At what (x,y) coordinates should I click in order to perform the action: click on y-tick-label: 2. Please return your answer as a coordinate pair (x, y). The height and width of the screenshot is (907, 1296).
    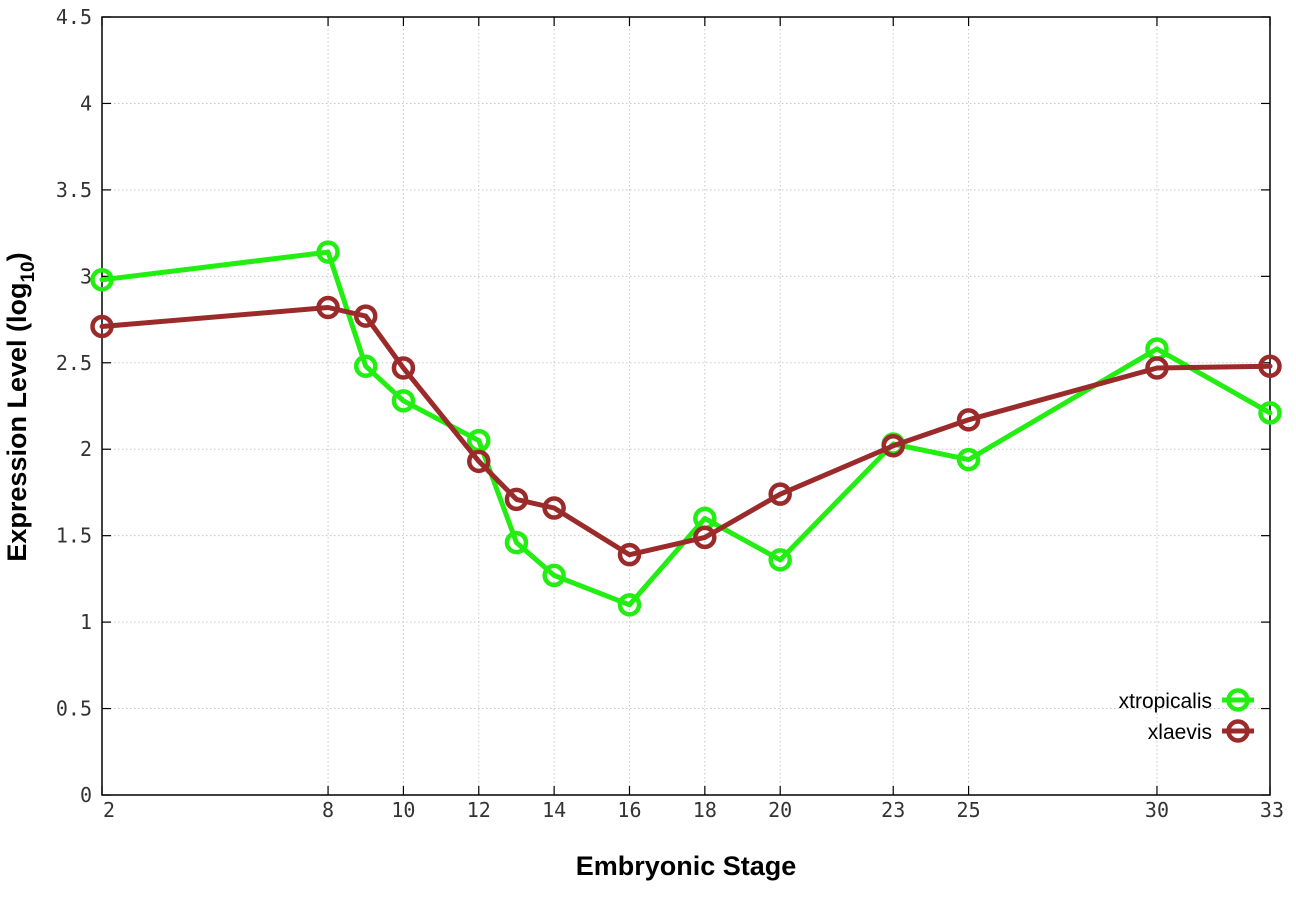
    Looking at the image, I should click on (86, 449).